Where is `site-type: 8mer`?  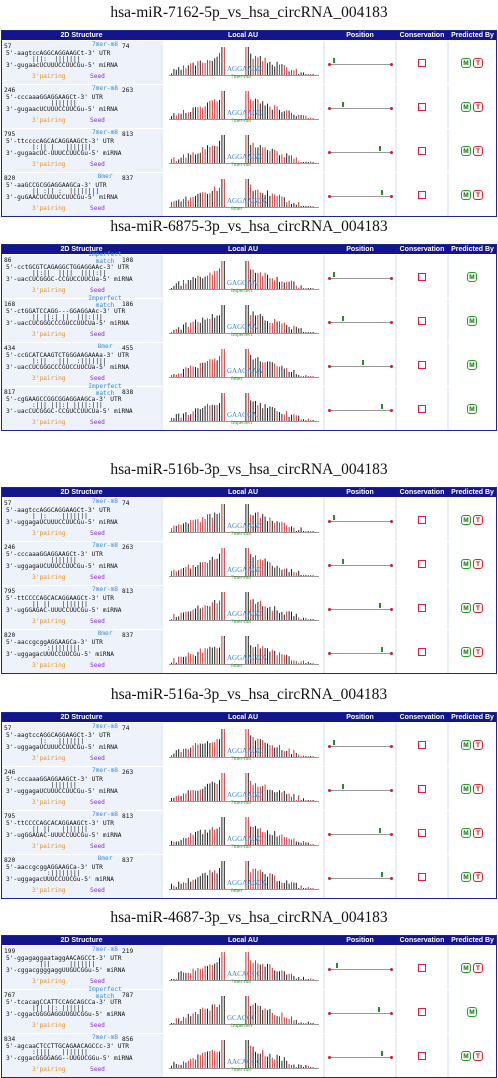
site-type: 8mer is located at coordinates (105, 346).